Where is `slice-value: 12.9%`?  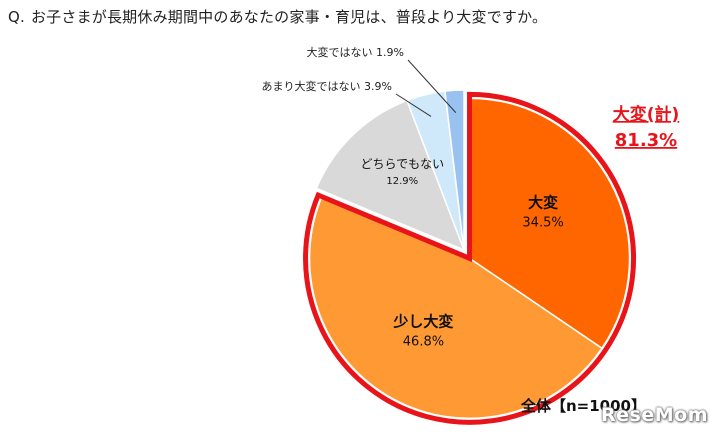
slice-value: 12.9% is located at coordinates (402, 181).